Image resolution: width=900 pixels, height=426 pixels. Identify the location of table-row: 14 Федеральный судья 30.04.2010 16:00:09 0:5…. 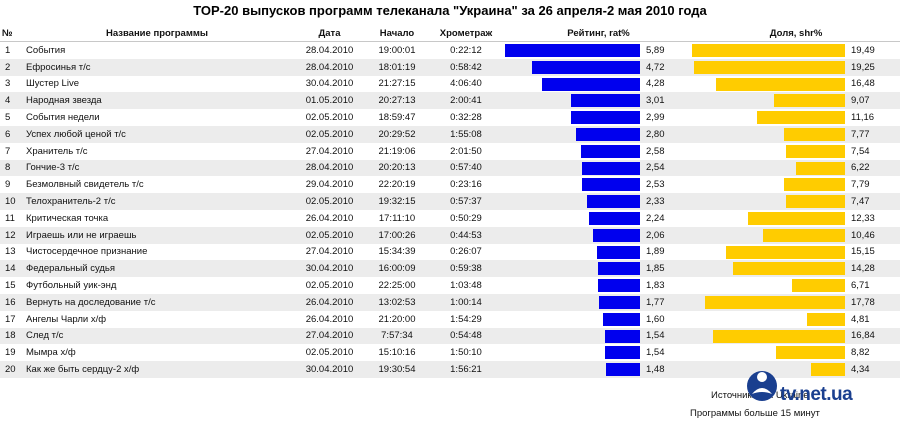
(450, 269).